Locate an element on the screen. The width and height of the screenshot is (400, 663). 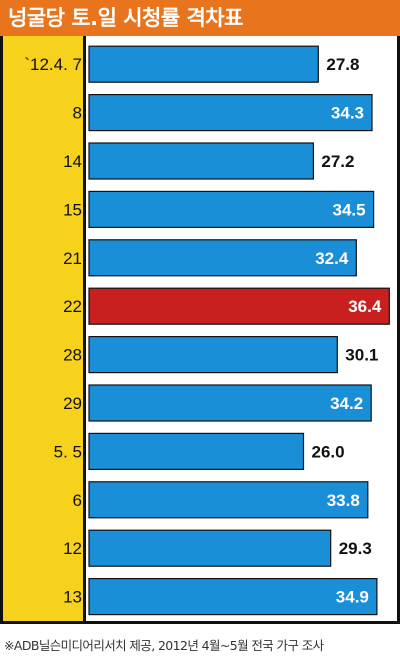
category-label-2: 14 is located at coordinates (72, 161).